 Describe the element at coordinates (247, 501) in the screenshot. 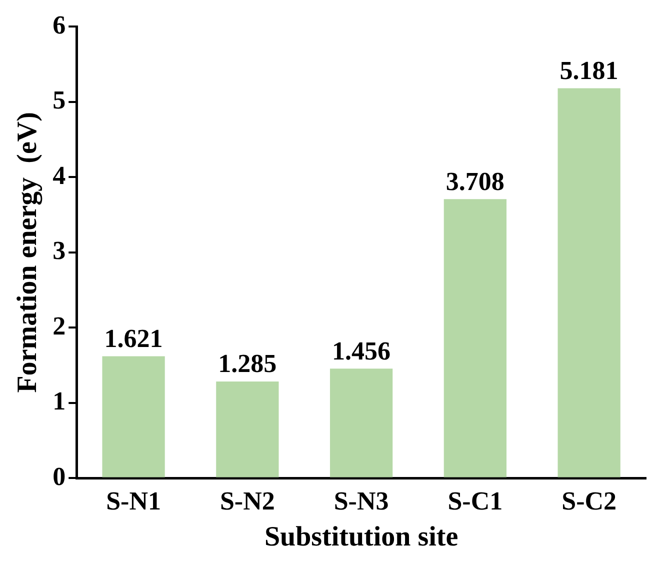

I see `x-tick-label: S-N2` at that location.